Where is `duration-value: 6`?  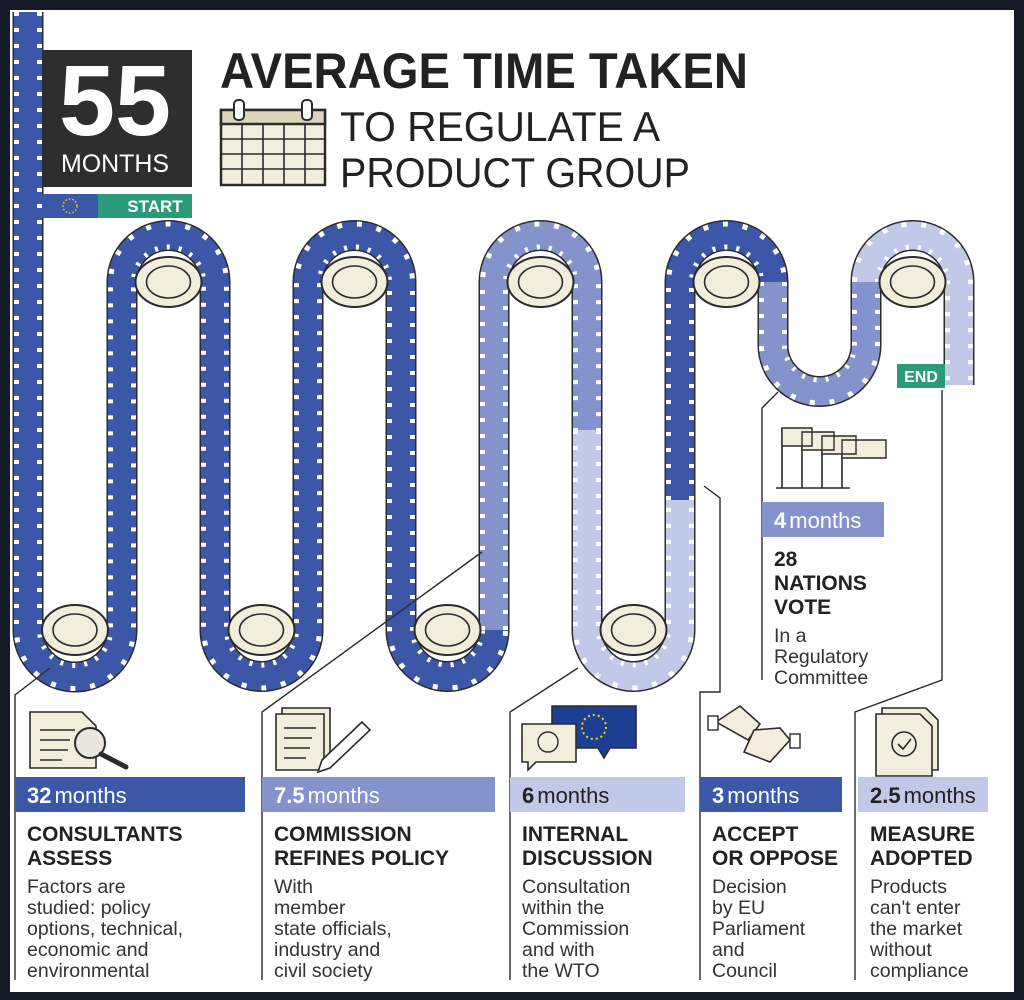 duration-value: 6 is located at coordinates (528, 795).